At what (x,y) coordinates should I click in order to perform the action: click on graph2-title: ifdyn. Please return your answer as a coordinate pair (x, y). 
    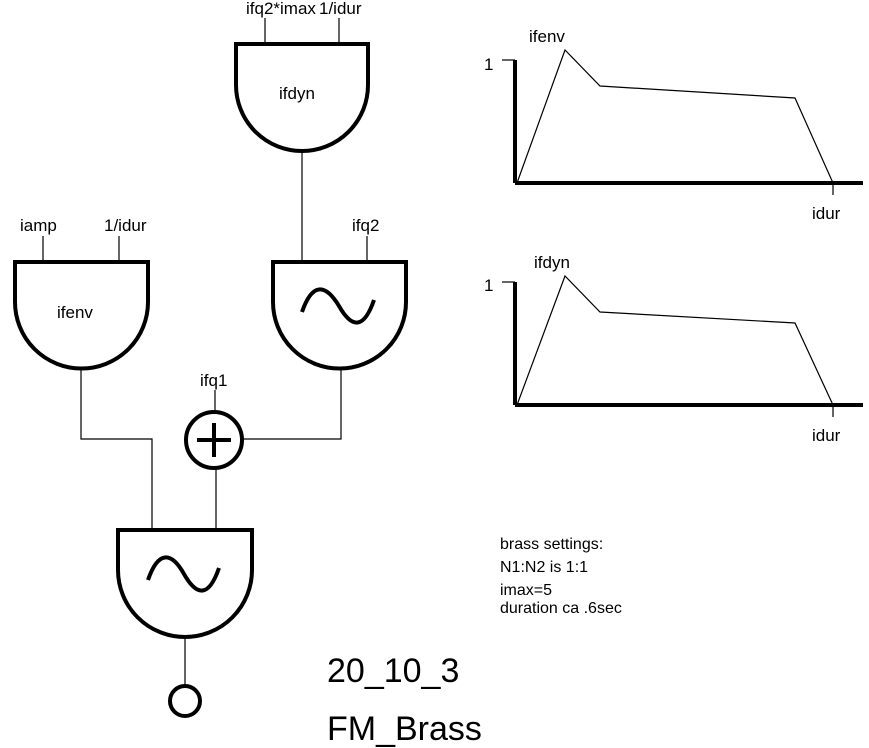
    Looking at the image, I should click on (552, 262).